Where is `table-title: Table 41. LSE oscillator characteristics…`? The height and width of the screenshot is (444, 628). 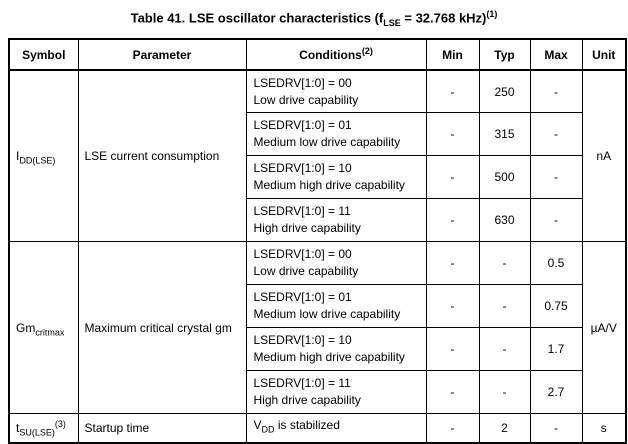 table-title: Table 41. LSE oscillator characteristics… is located at coordinates (314, 15).